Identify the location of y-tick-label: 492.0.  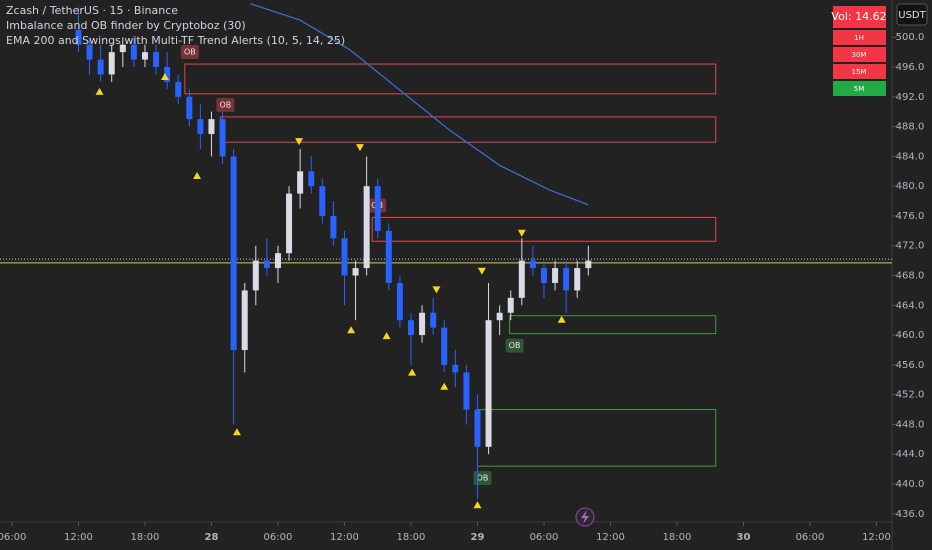
(910, 97).